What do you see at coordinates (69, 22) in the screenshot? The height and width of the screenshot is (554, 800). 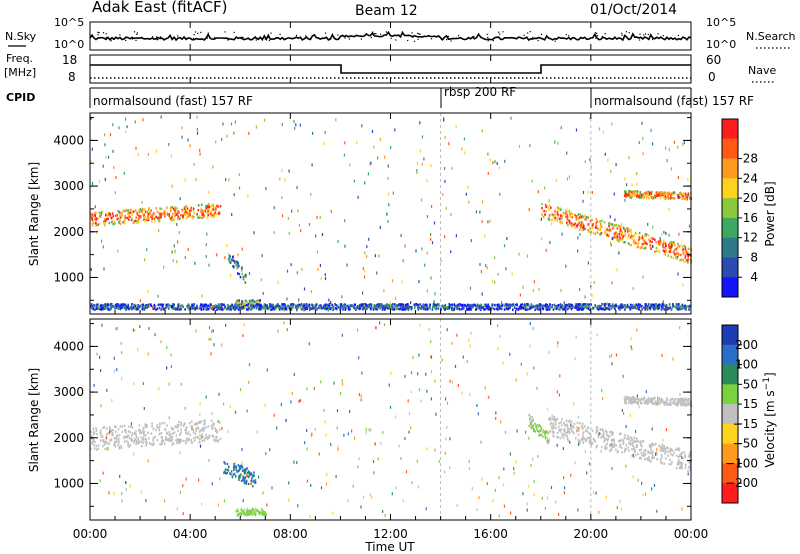 I see `nsky-tick-top: 10^5` at bounding box center [69, 22].